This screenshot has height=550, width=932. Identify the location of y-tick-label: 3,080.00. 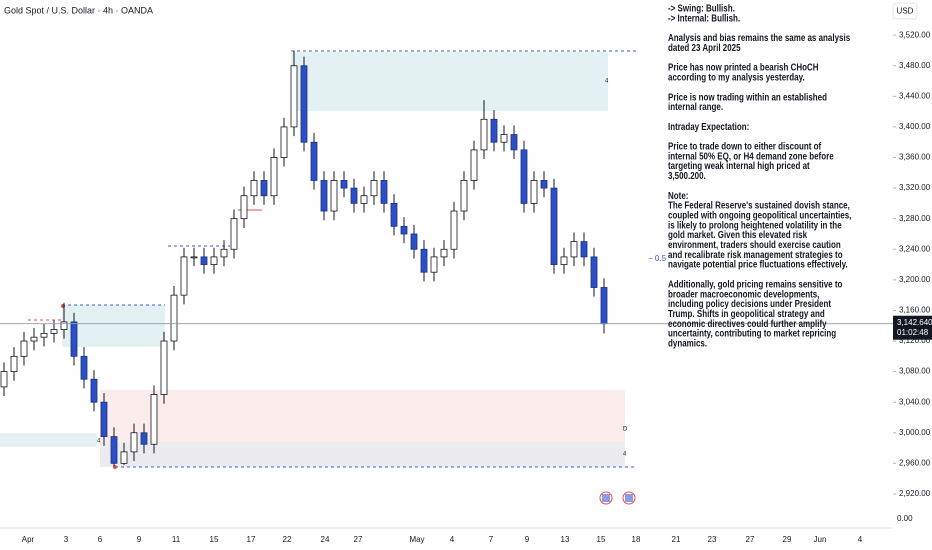
(915, 371).